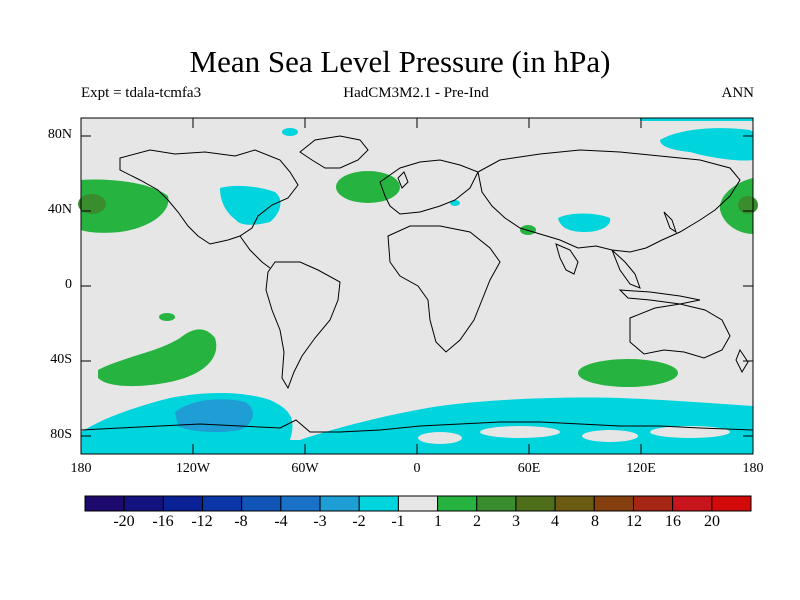 The width and height of the screenshot is (800, 600). I want to click on small-green-patch, so click(167, 317).